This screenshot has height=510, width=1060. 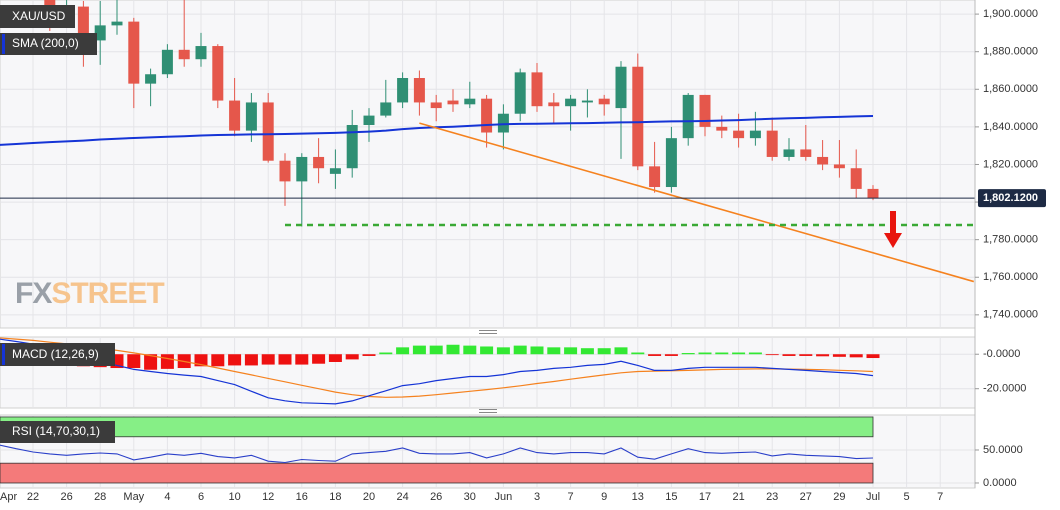 What do you see at coordinates (806, 497) in the screenshot?
I see `x-tick-label: 27` at bounding box center [806, 497].